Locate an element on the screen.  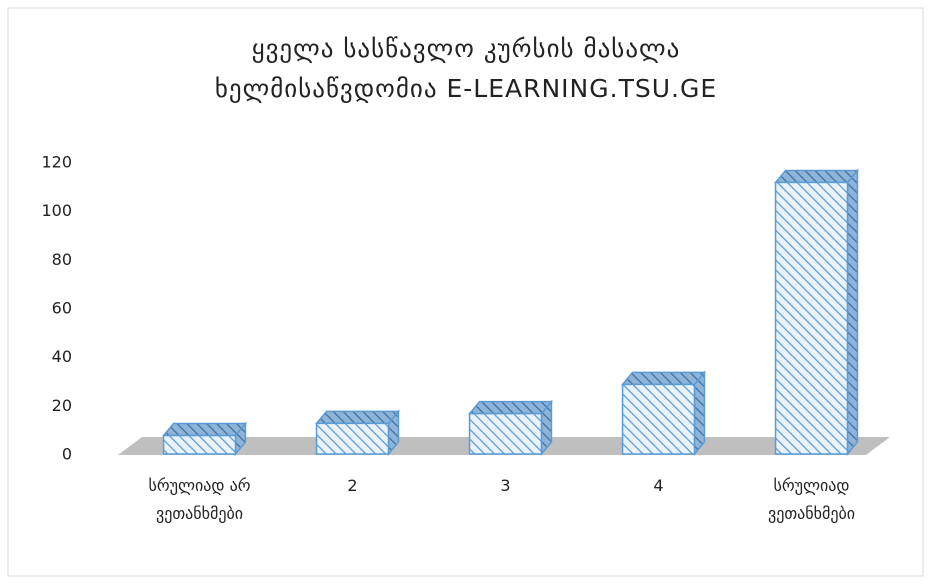
x-tick-label: 4 is located at coordinates (658, 485).